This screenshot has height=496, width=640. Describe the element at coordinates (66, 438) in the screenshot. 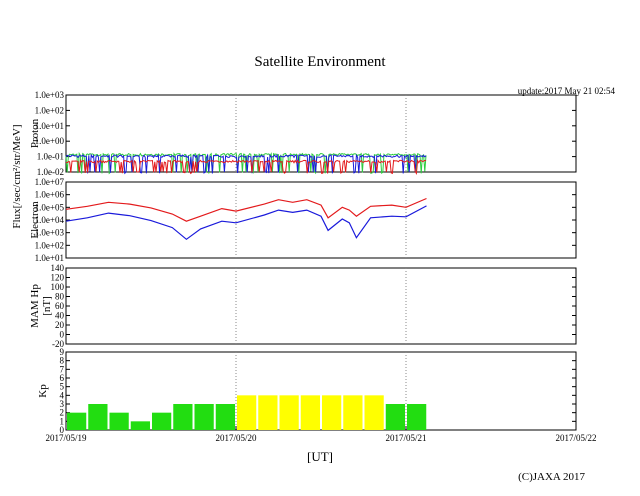

I see `x-tick-label: 2017/05/19` at that location.